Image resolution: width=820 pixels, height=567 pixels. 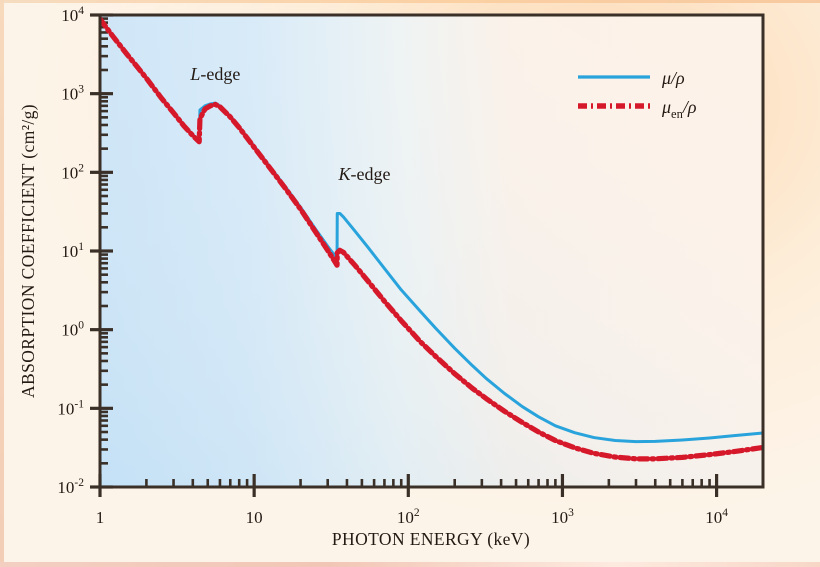 I want to click on y-tick-label: 10¹, so click(x=72, y=251).